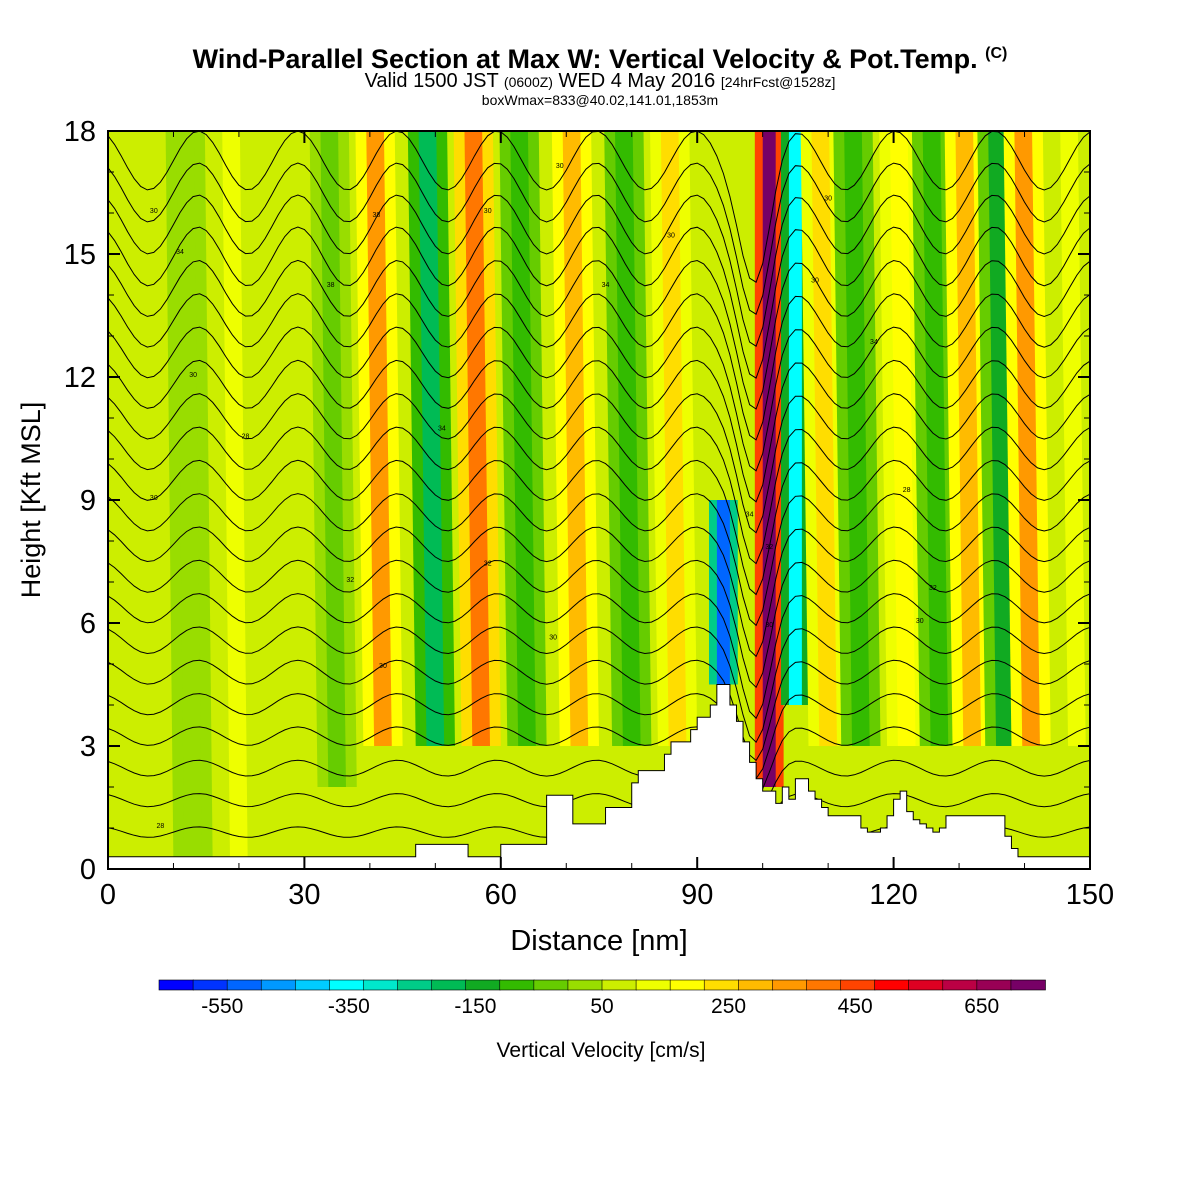  I want to click on chart-boxinfo: boxWmax=833@40.02,141.01,1853m, so click(600, 100).